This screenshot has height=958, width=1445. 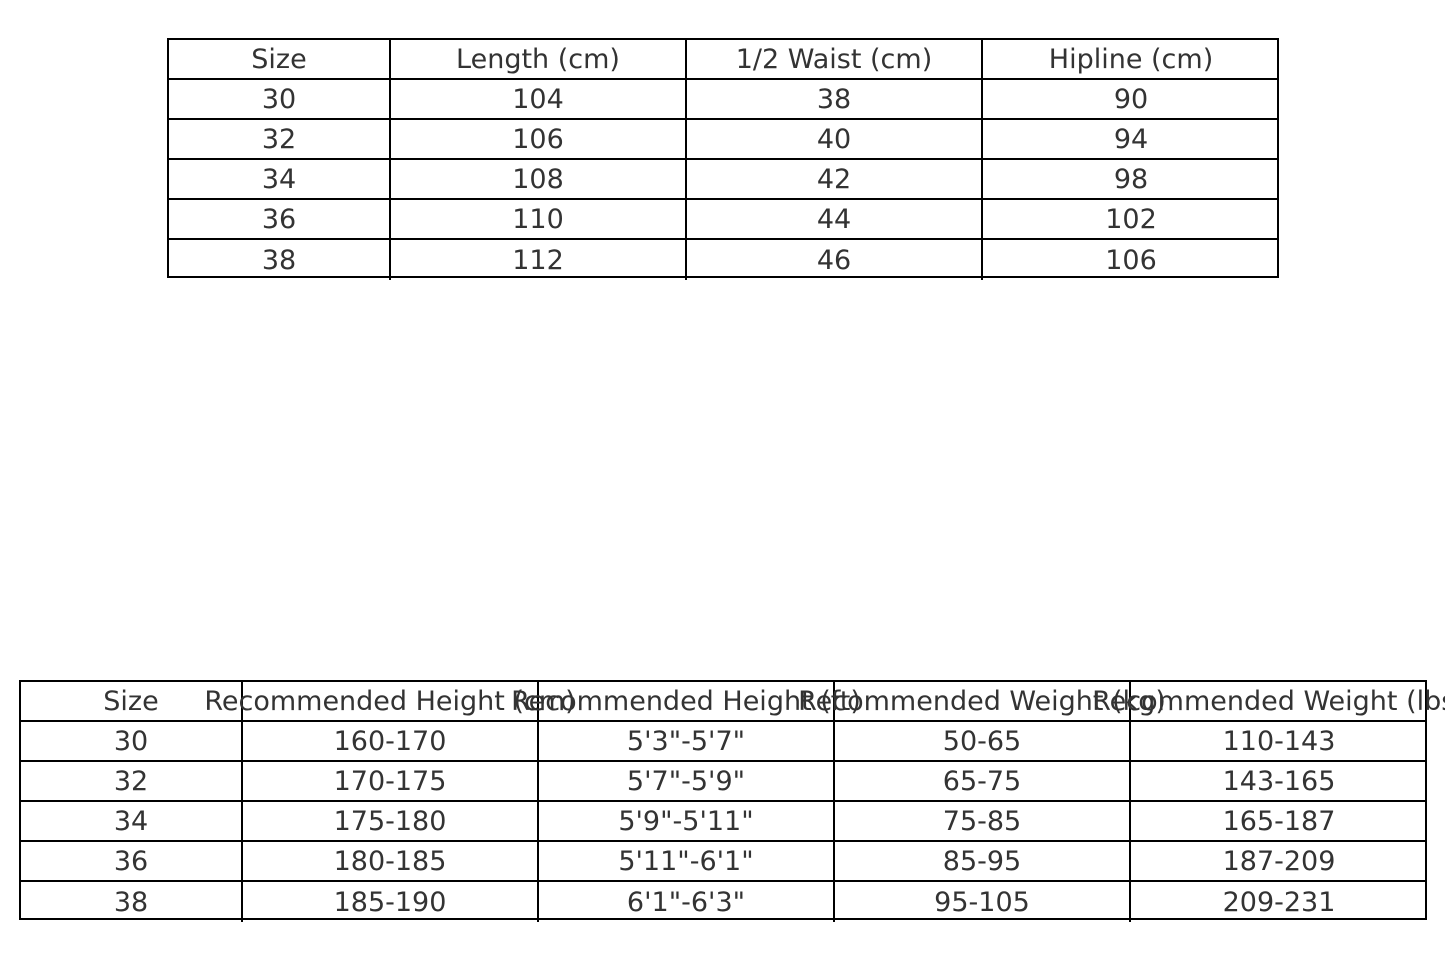 I want to click on cell-text: 1/2 Waist (cm), so click(x=834, y=59).